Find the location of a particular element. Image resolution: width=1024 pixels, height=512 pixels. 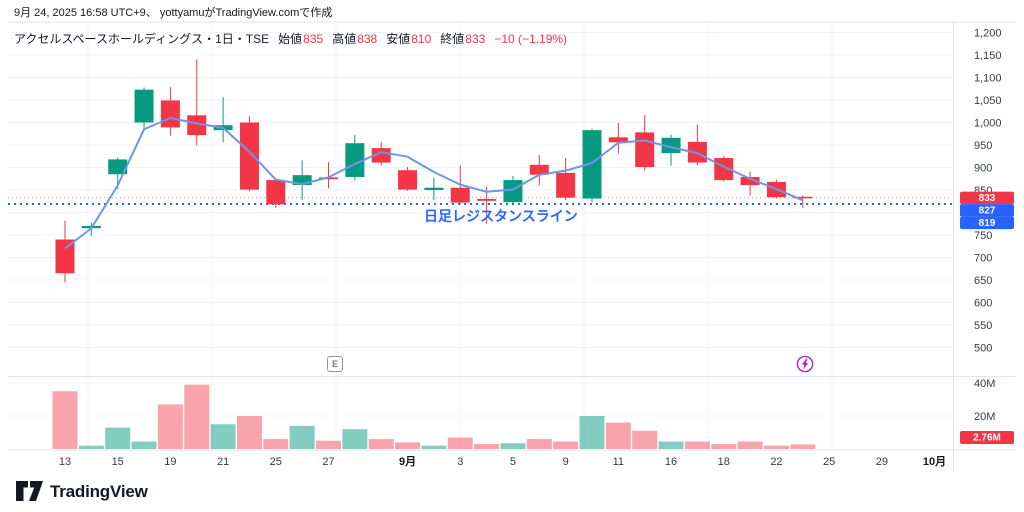

time-tick-label: 21 is located at coordinates (223, 462).